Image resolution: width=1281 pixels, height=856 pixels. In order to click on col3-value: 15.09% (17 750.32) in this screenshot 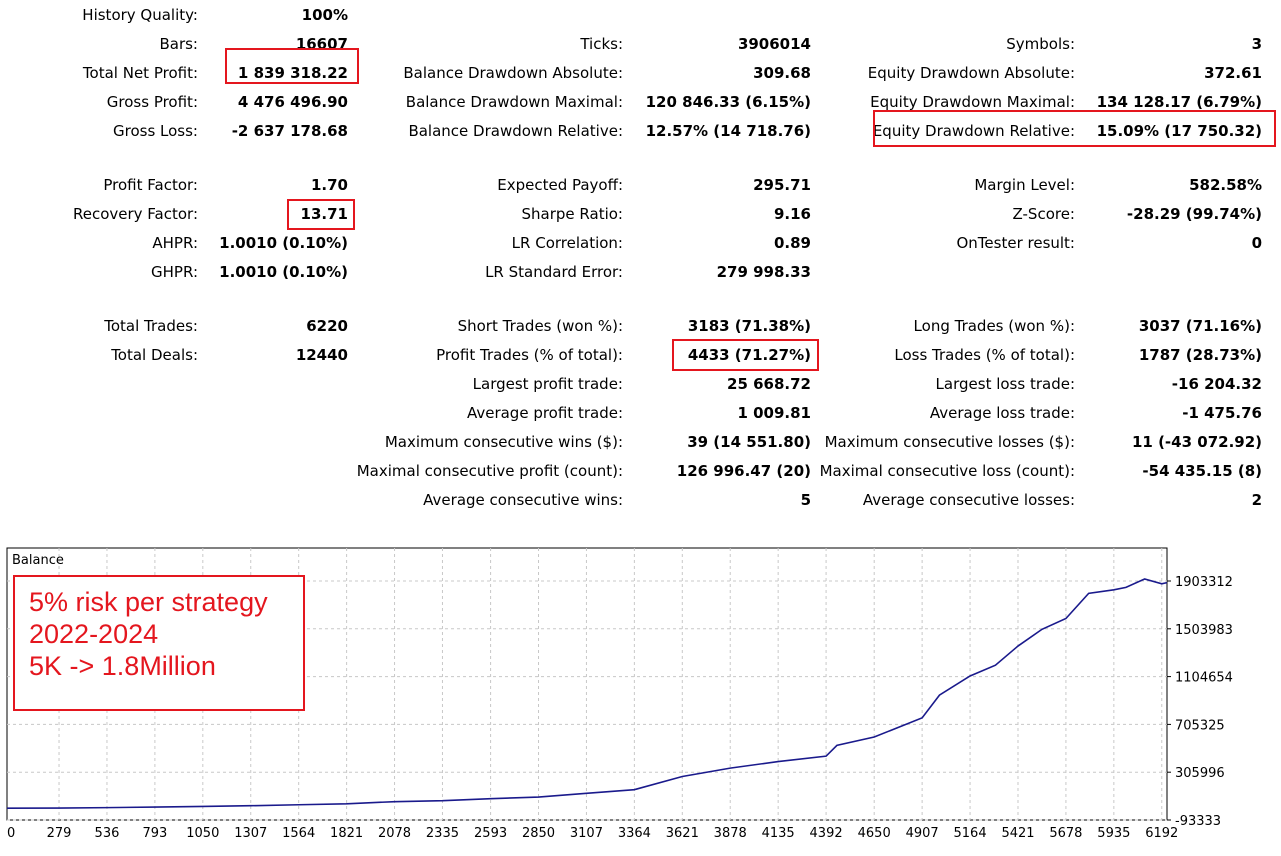, I will do `click(1179, 131)`.